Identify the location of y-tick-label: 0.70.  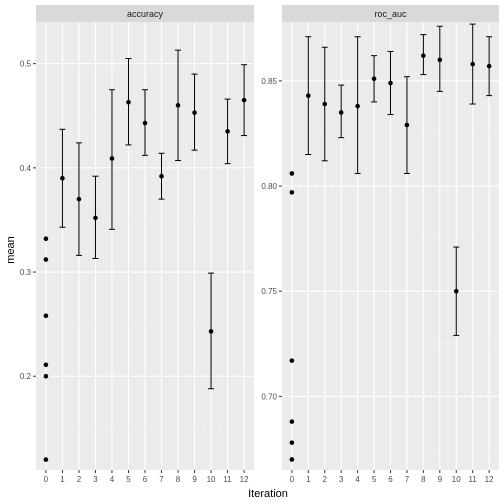
(269, 396).